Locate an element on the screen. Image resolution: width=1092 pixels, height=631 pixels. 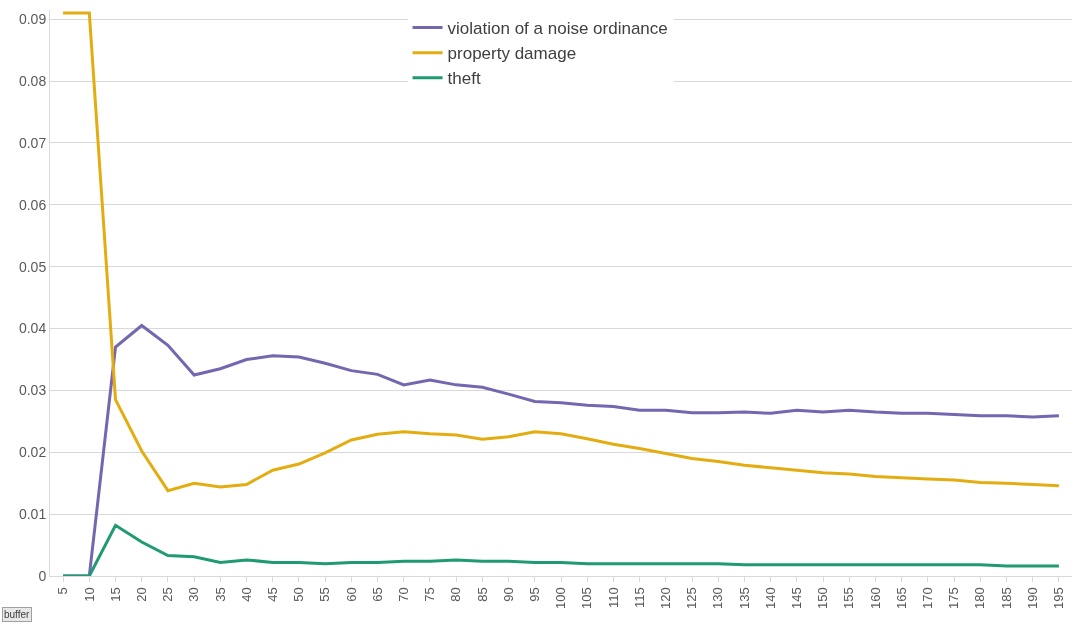
x-tick-label: 110 is located at coordinates (613, 597).